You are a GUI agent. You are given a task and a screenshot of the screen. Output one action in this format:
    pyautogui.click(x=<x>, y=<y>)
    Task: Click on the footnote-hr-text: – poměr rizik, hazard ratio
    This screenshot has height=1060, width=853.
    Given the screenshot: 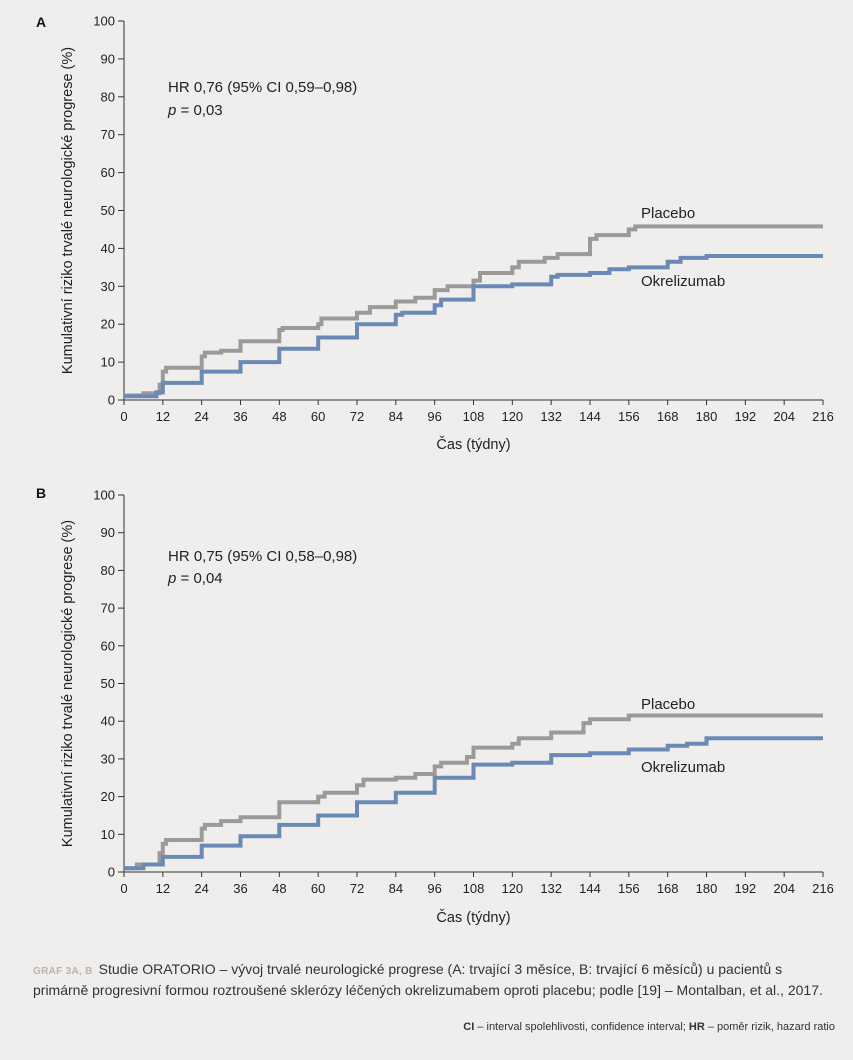 What is the action you would take?
    pyautogui.click(x=769, y=1027)
    